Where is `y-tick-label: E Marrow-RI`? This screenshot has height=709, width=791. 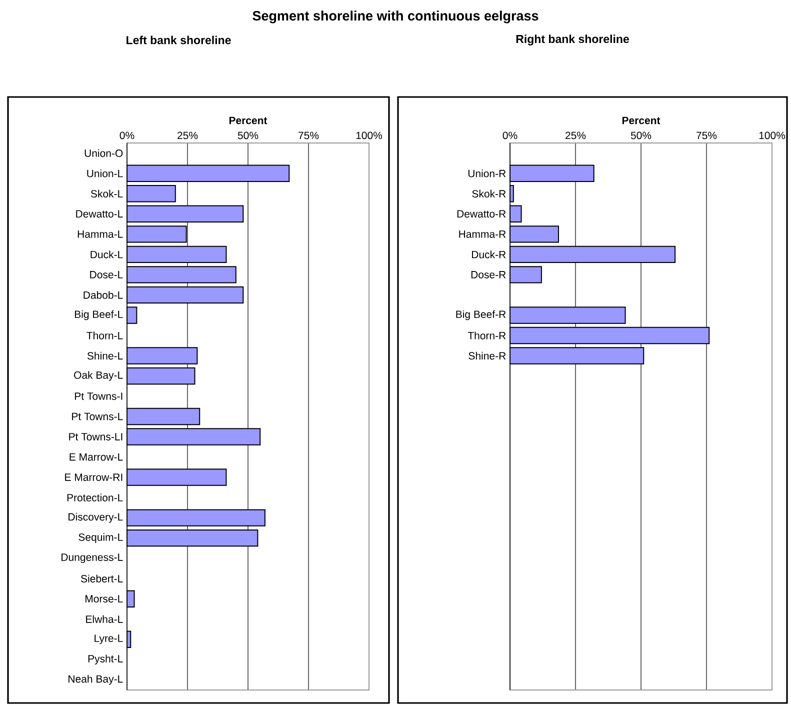 y-tick-label: E Marrow-RI is located at coordinates (93, 477).